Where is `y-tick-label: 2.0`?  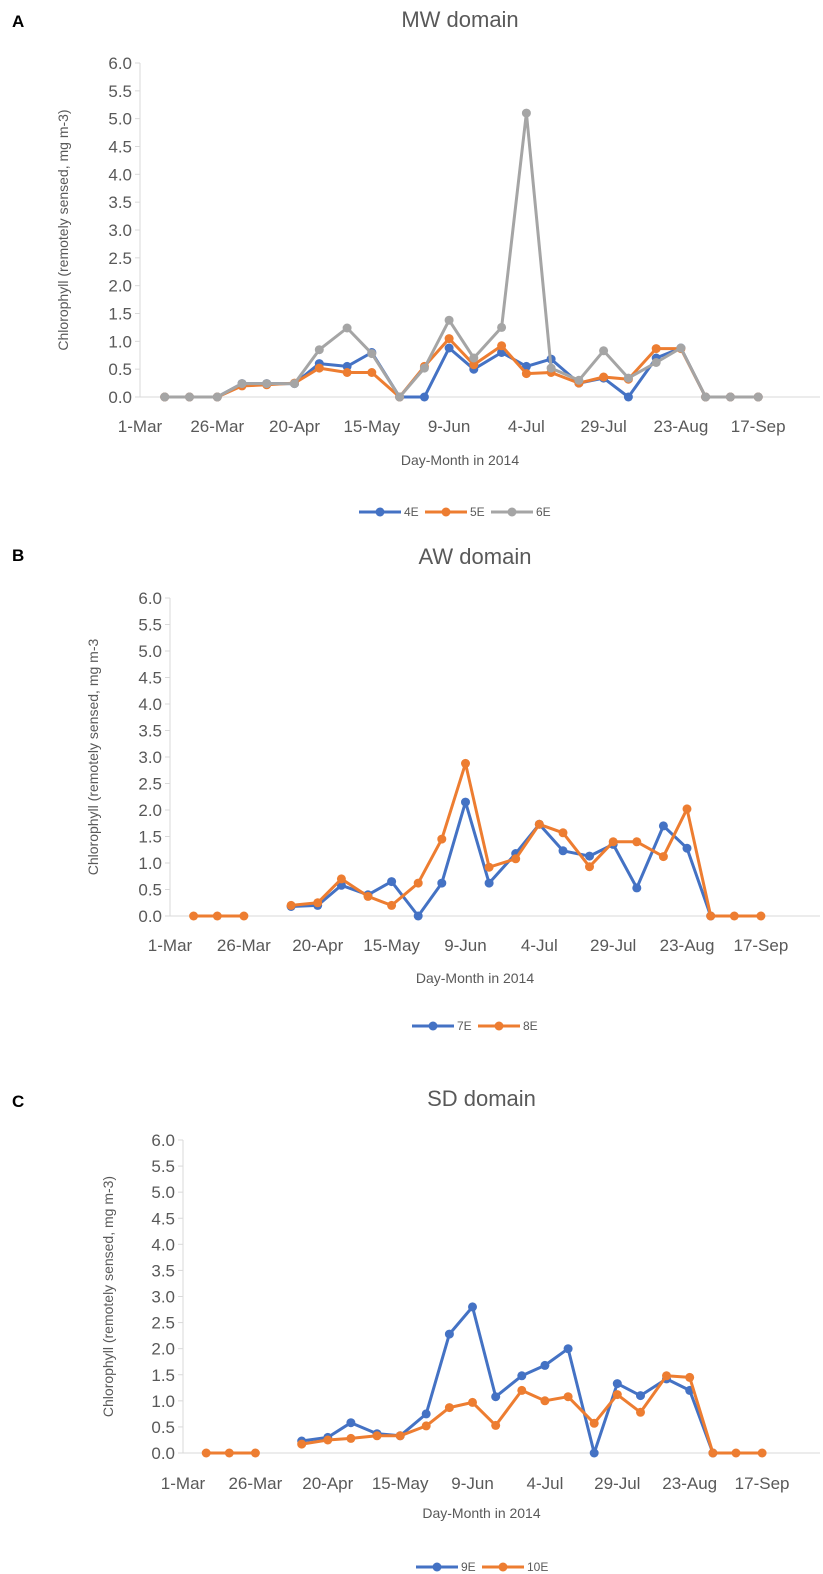 y-tick-label: 2.0 is located at coordinates (163, 1349).